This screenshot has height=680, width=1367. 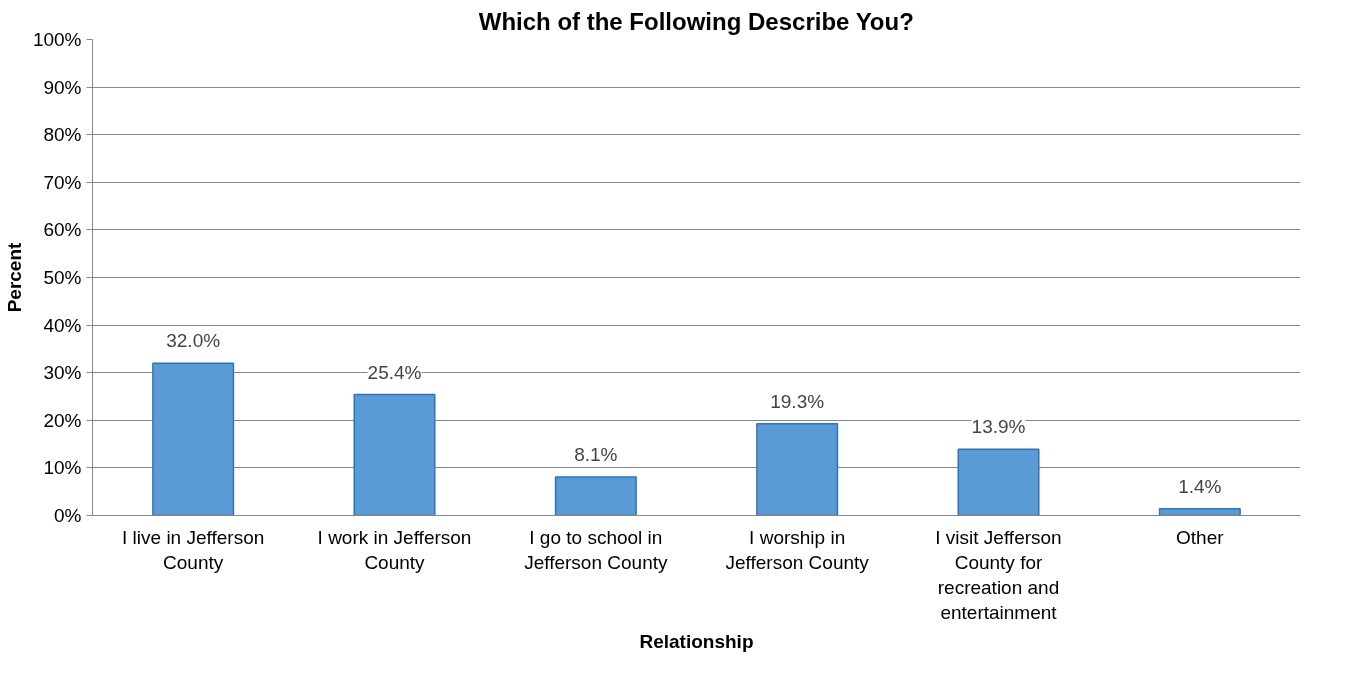 I want to click on data-label: 19.3%, so click(x=797, y=401).